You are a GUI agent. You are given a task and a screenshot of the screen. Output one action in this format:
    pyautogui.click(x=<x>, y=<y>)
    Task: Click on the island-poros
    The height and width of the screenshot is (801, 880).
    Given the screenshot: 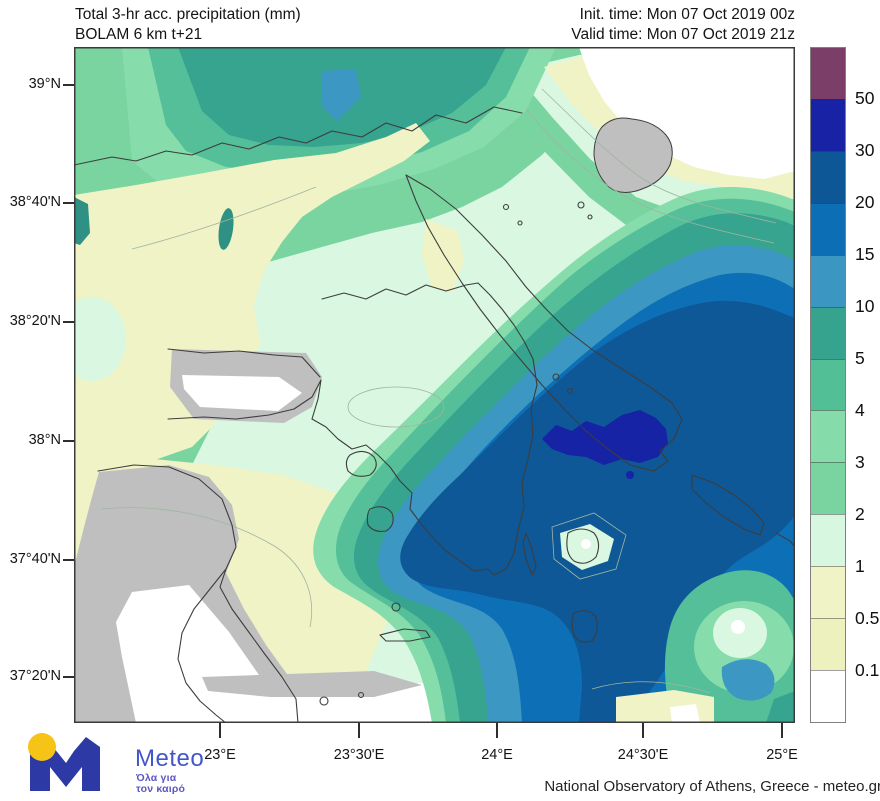 What is the action you would take?
    pyautogui.click(x=396, y=607)
    